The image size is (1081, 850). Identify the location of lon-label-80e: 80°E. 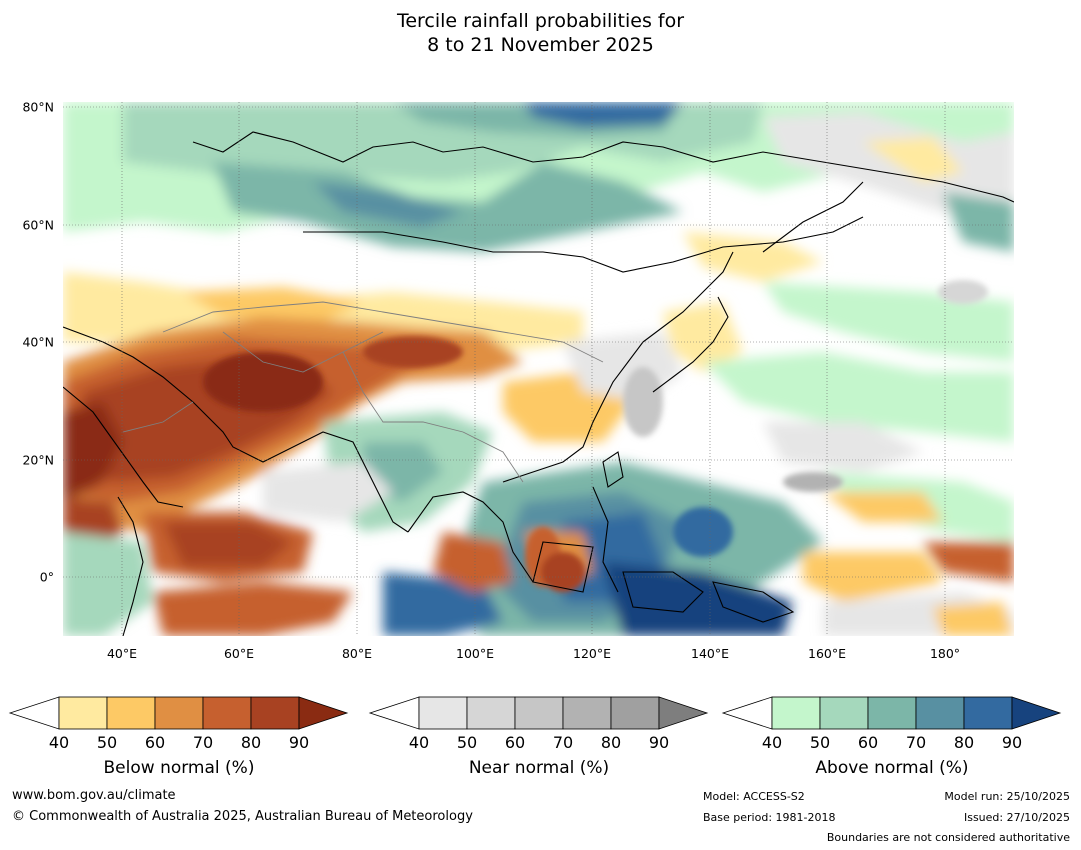
(357, 653).